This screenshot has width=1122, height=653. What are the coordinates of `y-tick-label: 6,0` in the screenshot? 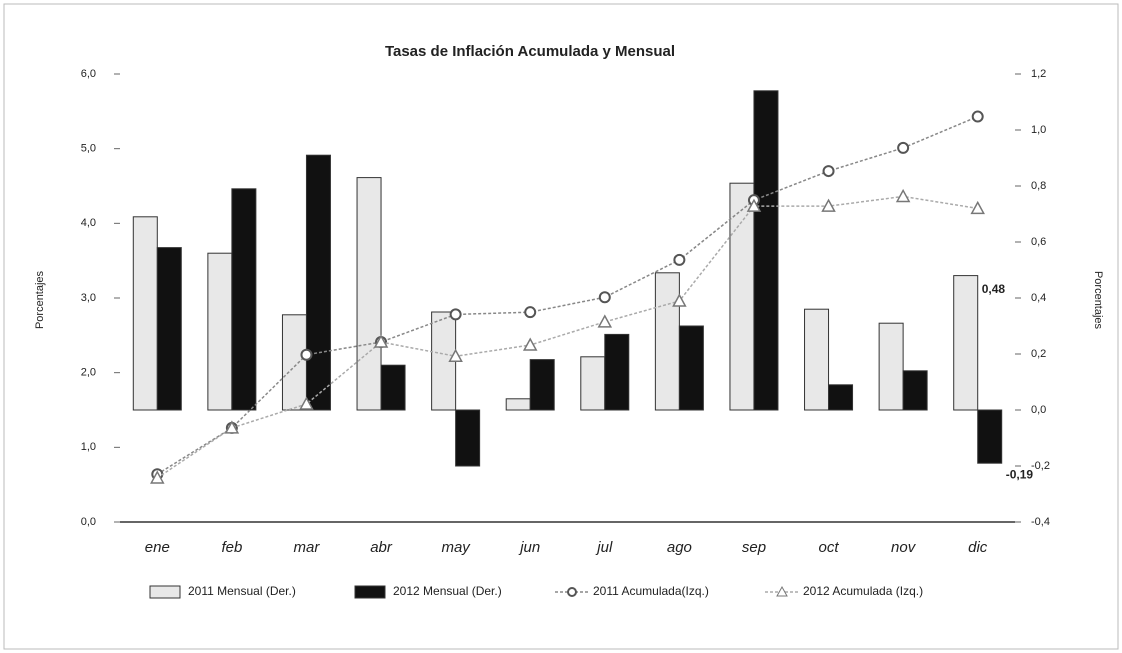 It's located at (88, 74).